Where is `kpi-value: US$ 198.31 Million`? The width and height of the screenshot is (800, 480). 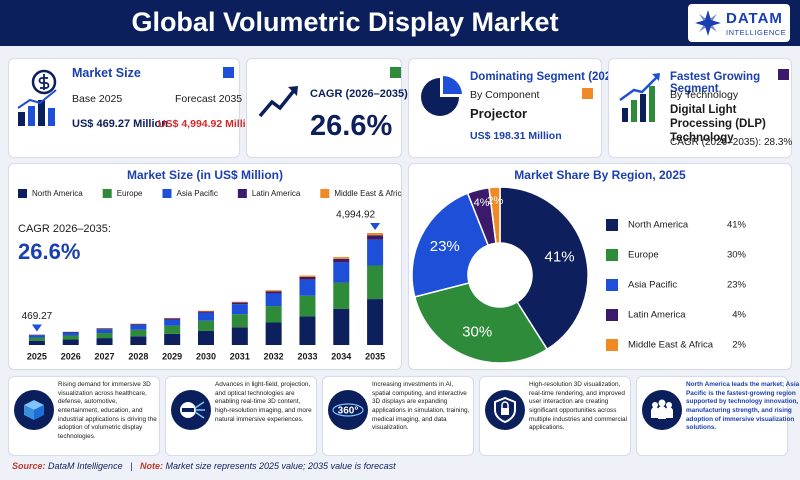
kpi-value: US$ 198.31 Million is located at coordinates (516, 136).